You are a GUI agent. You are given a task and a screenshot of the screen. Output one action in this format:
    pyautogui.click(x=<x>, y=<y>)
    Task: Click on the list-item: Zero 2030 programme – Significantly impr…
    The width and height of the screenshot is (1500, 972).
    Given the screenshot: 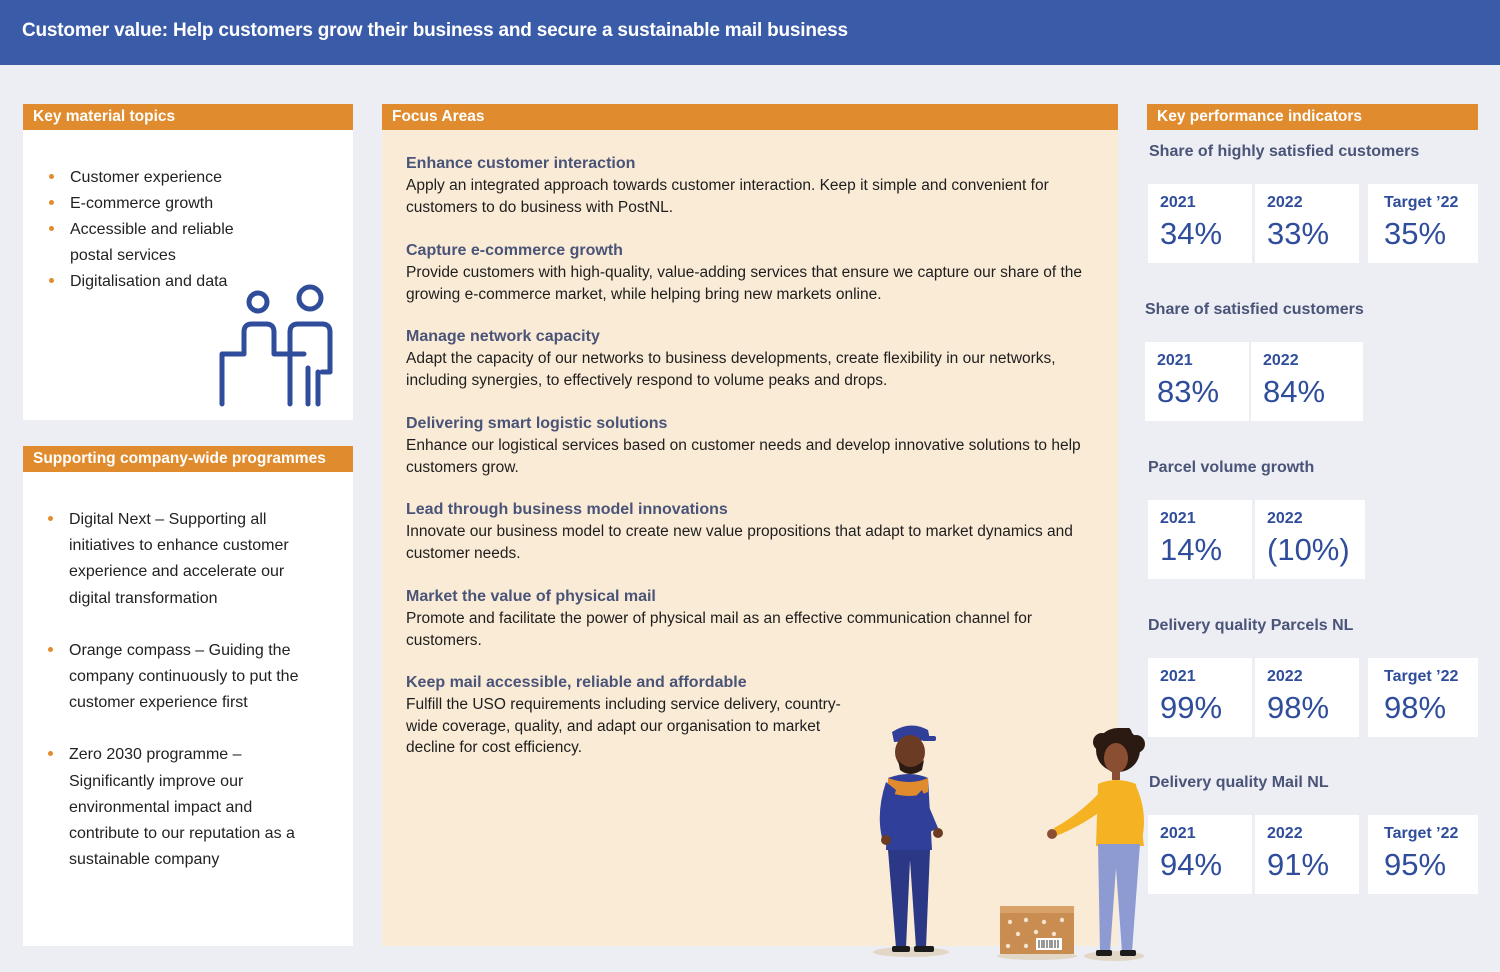 What is the action you would take?
    pyautogui.click(x=180, y=807)
    